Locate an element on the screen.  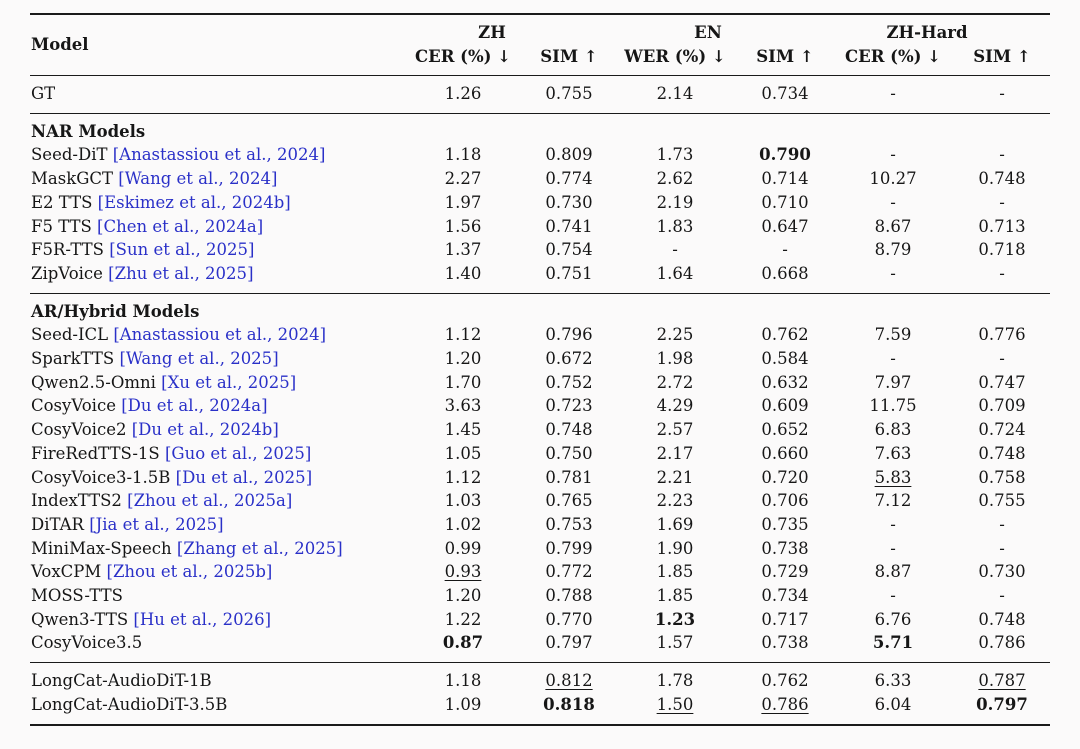
citation-link: Zhou et al., 2025b is located at coordinates (189, 572).